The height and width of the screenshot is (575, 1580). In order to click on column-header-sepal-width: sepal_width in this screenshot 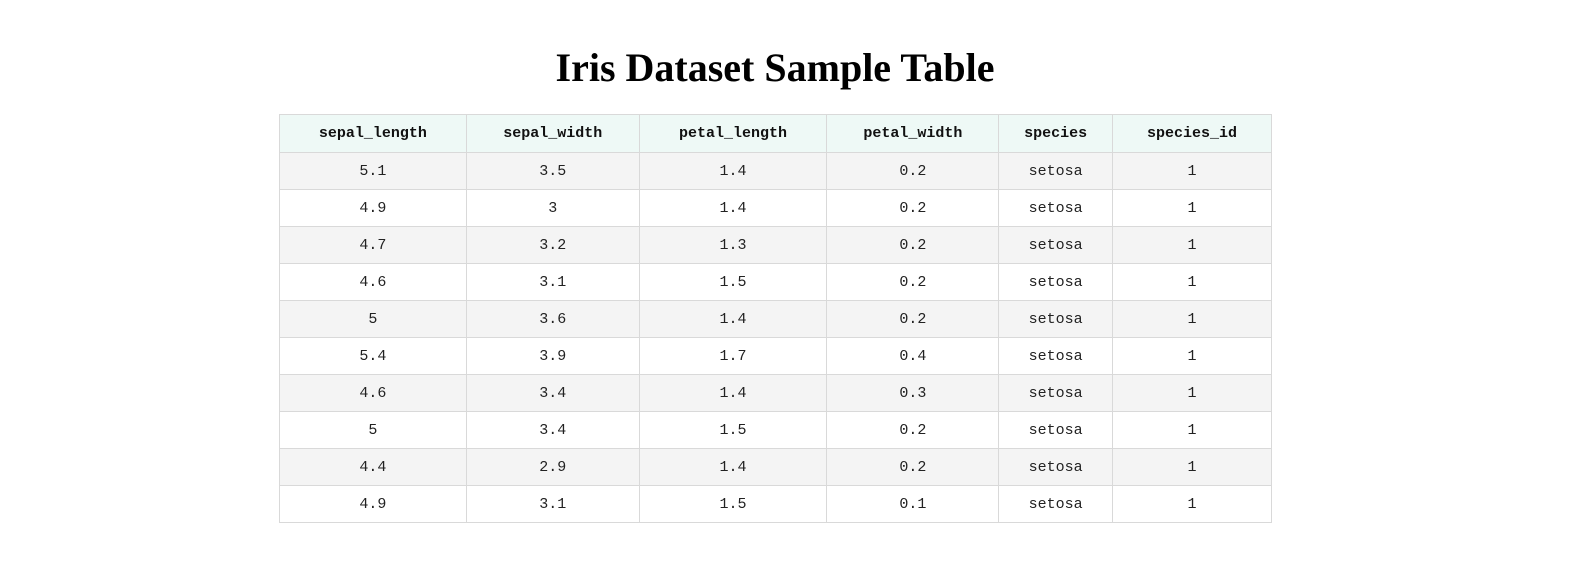, I will do `click(552, 133)`.